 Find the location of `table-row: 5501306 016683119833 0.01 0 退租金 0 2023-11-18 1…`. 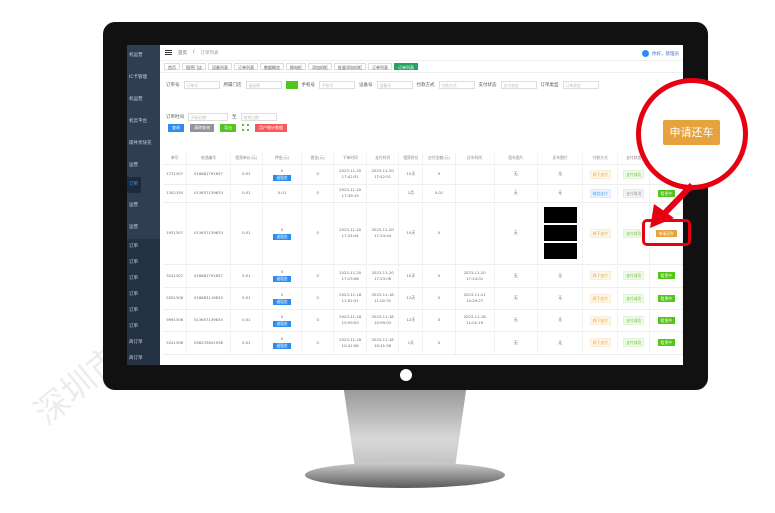

table-row: 5501306 016683119833 0.01 0 退租金 0 2023-11-18 1… is located at coordinates (423, 298).